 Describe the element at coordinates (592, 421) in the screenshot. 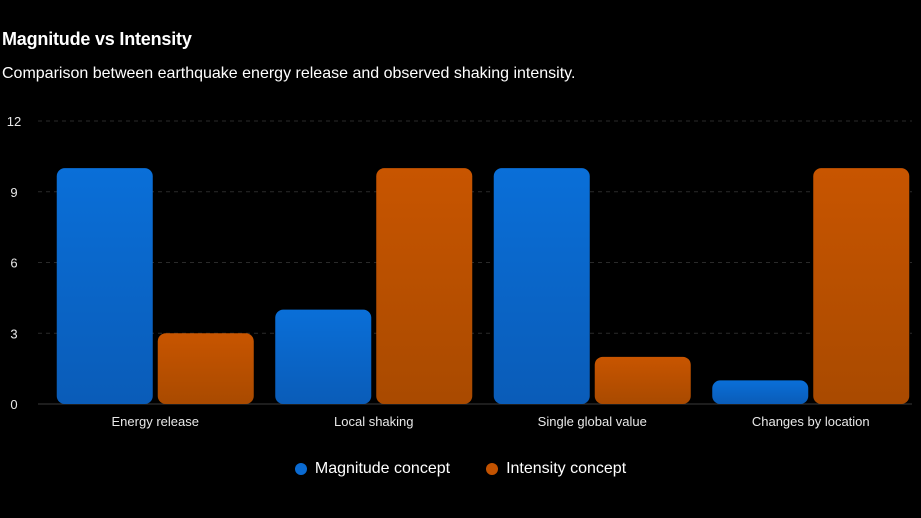

I see `x-tick-label: Single global value` at that location.